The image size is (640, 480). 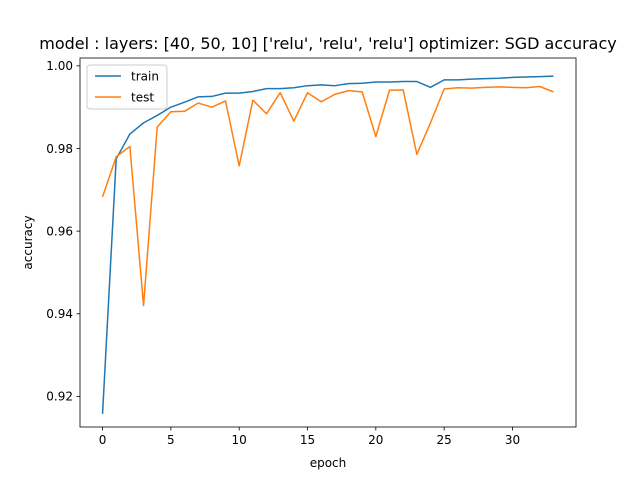 I want to click on x-tick-label: 15, so click(x=307, y=440).